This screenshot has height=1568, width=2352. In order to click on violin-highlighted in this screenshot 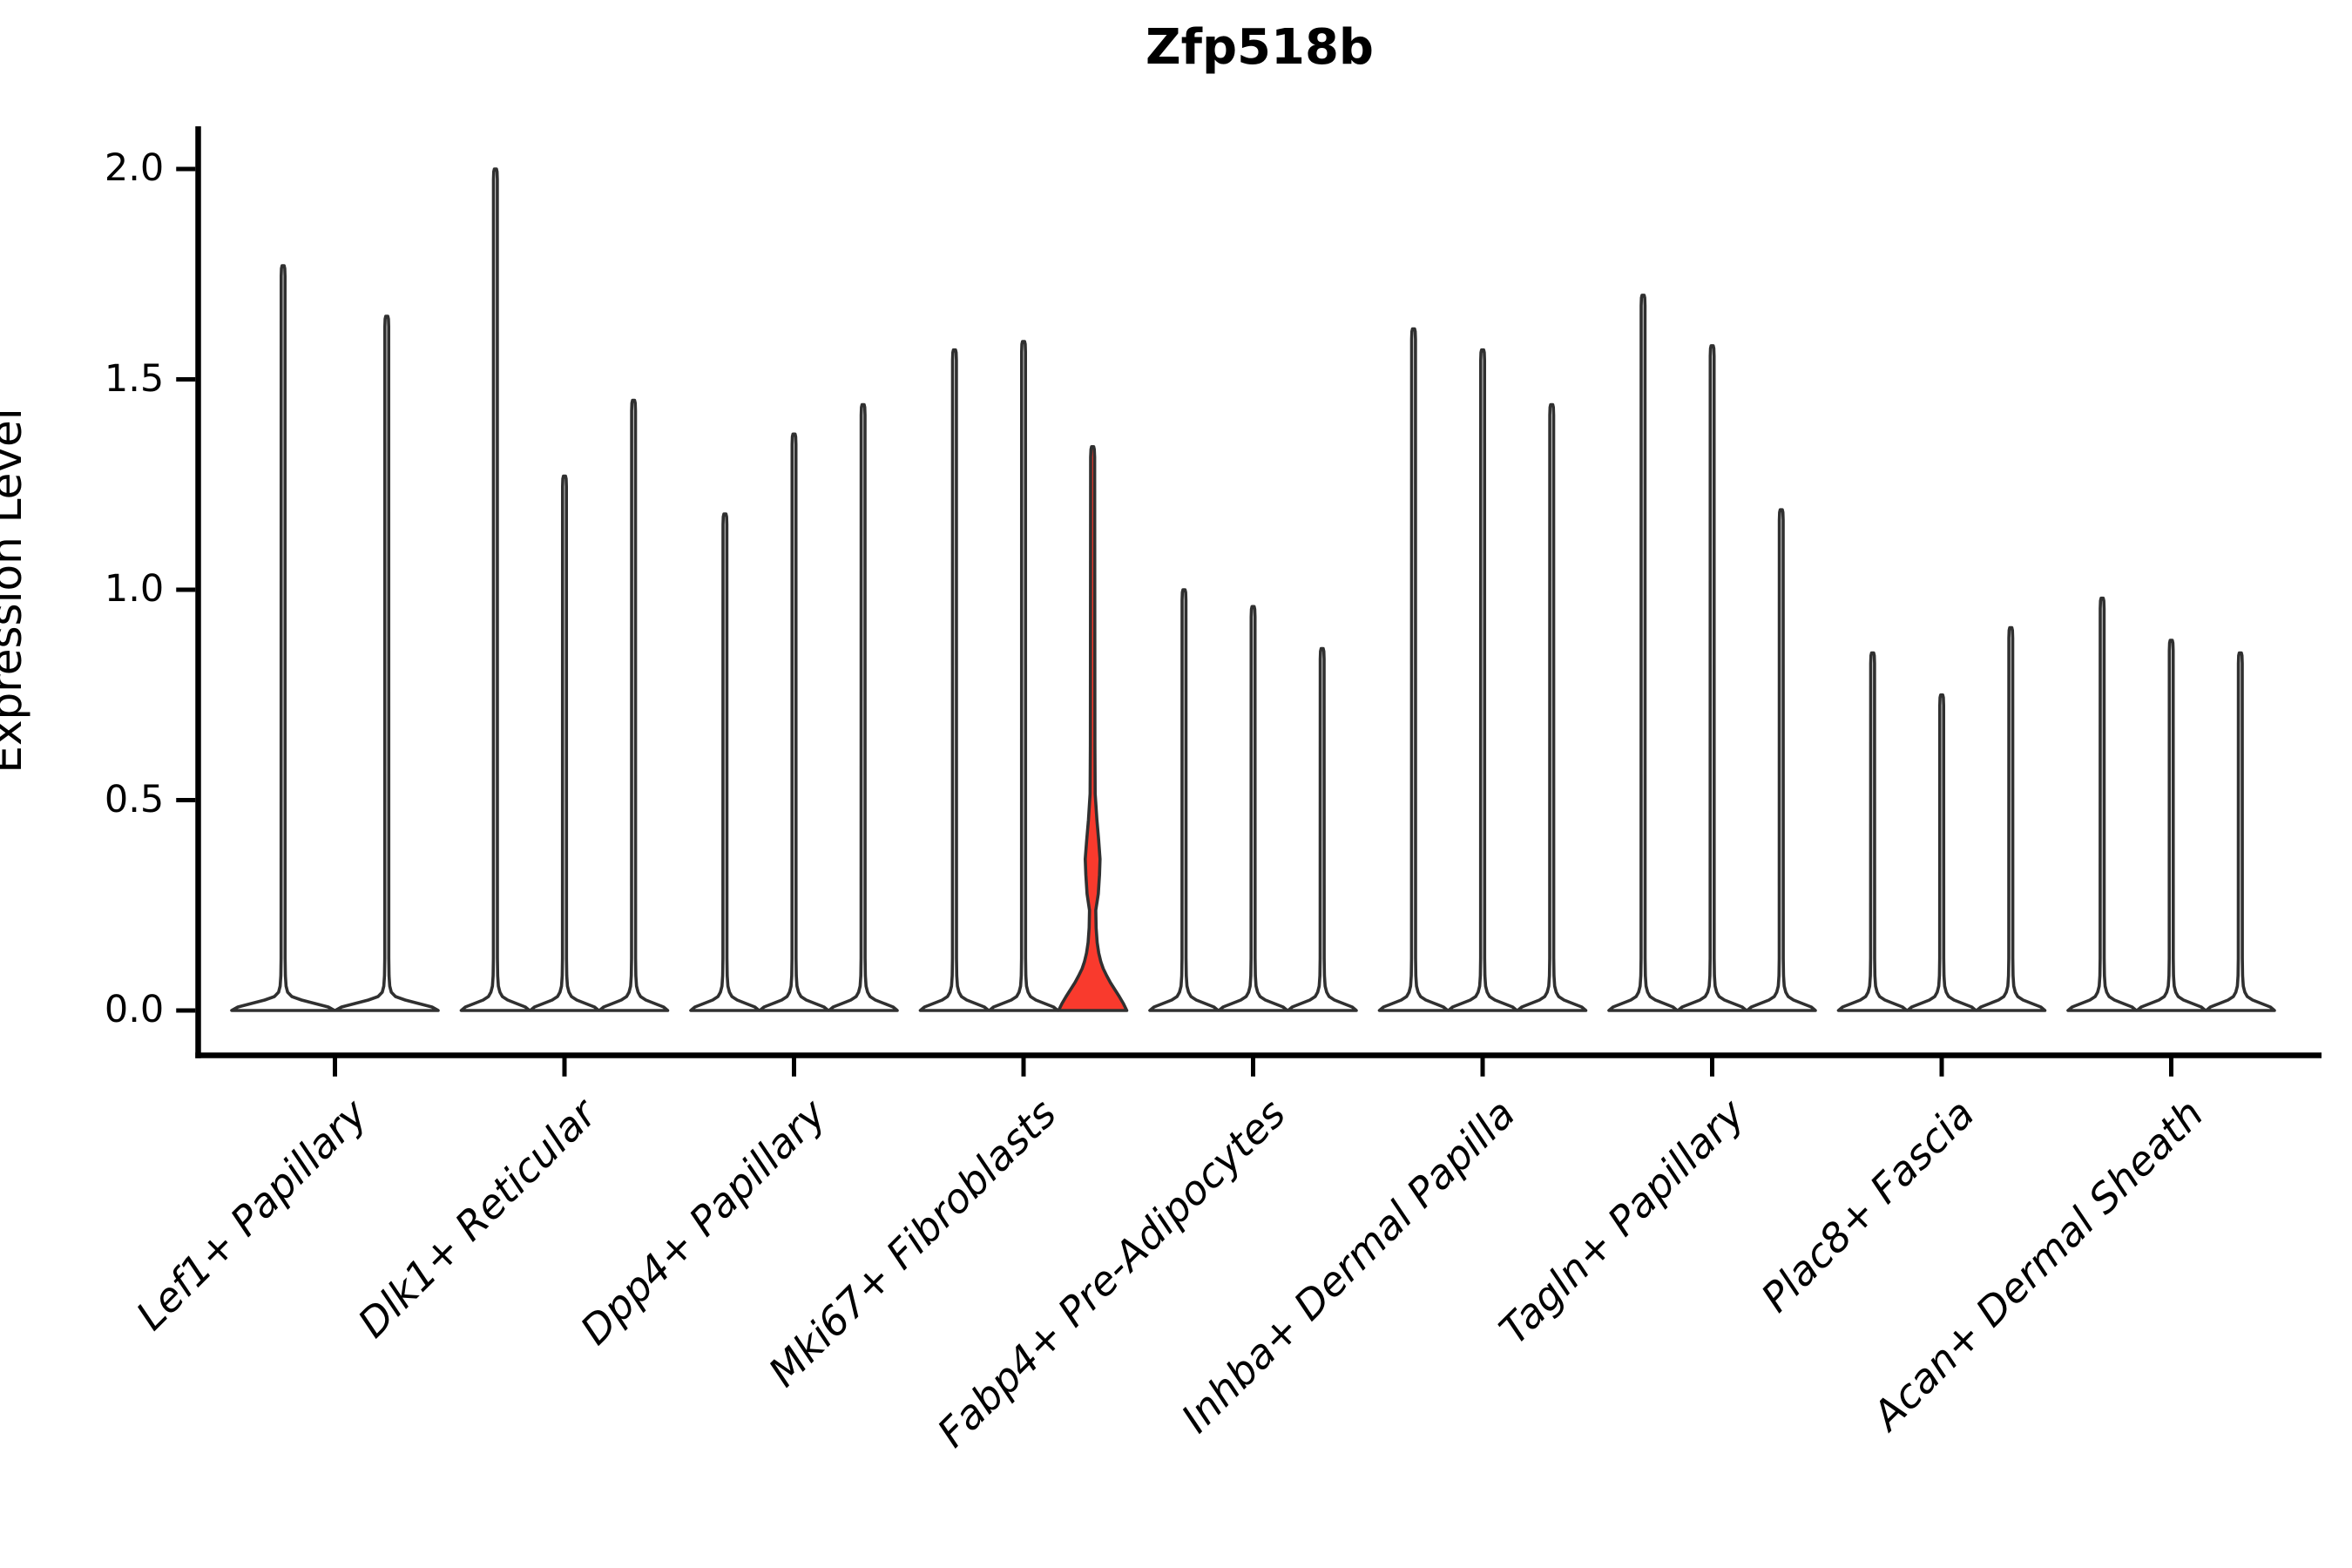, I will do `click(1093, 728)`.